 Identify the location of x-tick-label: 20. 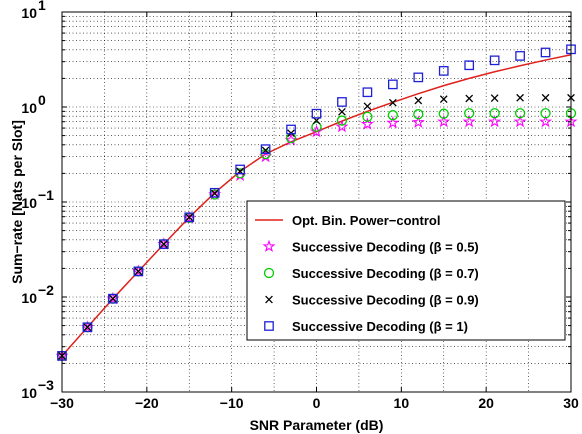
(486, 403).